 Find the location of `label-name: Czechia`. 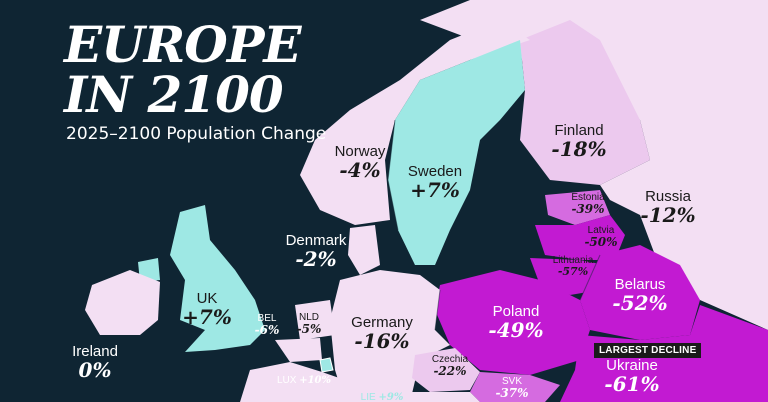

label-name: Czechia is located at coordinates (450, 359).